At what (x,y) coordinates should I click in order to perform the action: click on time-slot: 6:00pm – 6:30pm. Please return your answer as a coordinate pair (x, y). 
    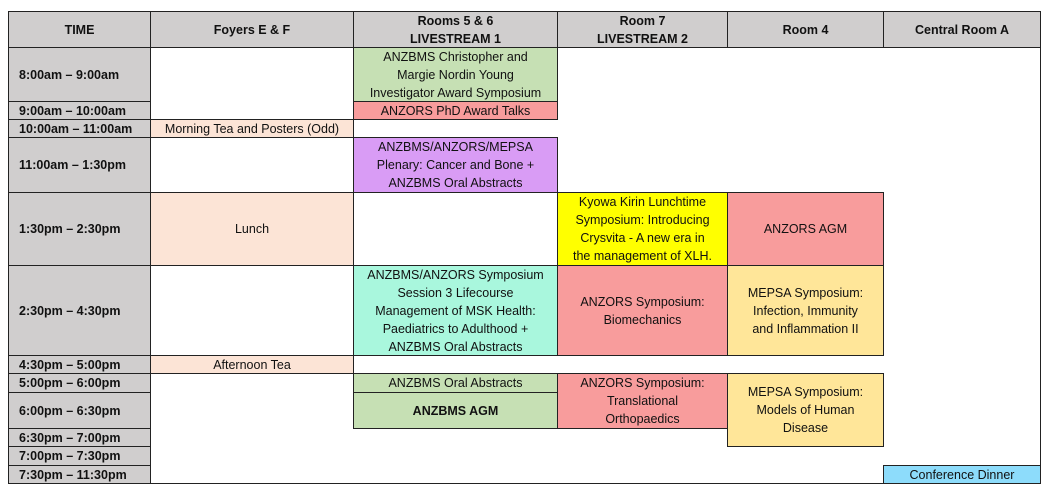
    Looking at the image, I should click on (79, 410).